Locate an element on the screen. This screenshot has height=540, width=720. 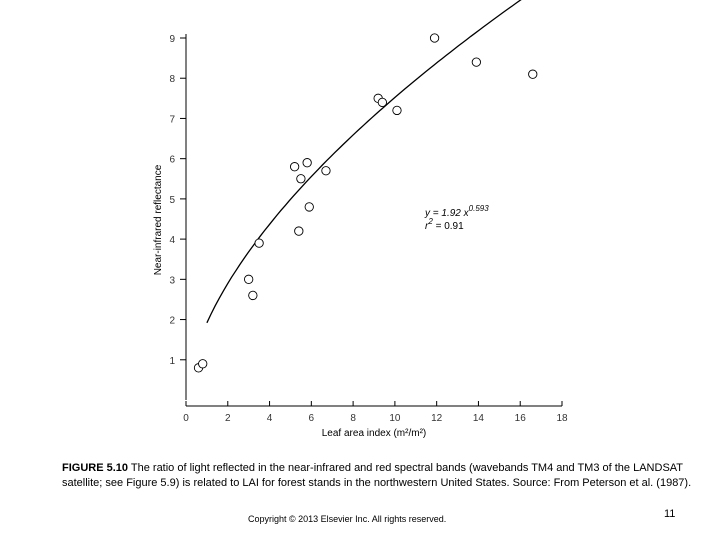
x-axis-label: Leaf area index (m²/m²) is located at coordinates (374, 433).